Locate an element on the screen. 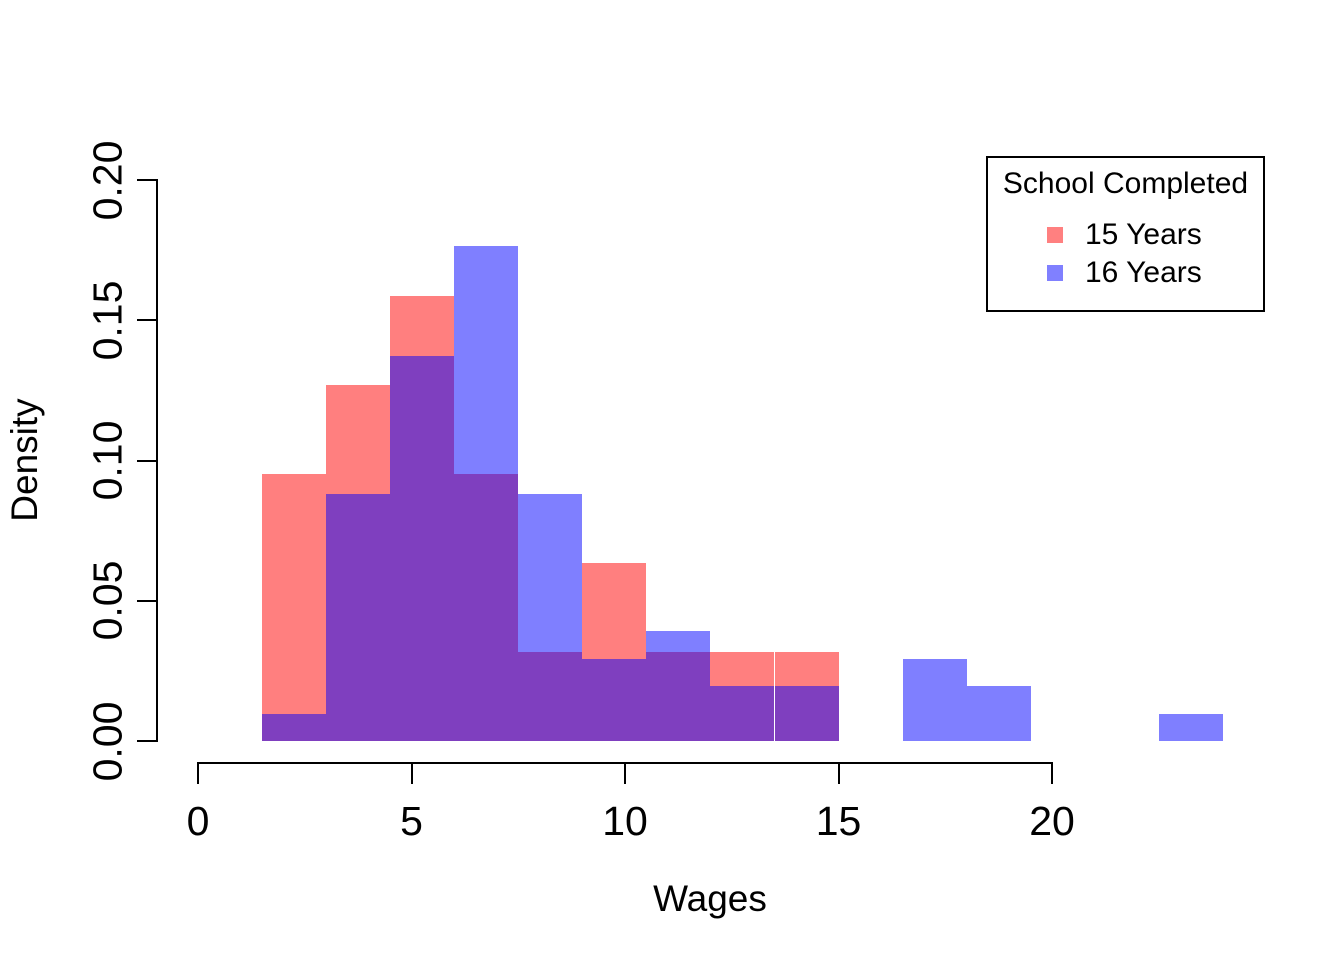  legend-swatch-16-years-icon is located at coordinates (1055, 273).